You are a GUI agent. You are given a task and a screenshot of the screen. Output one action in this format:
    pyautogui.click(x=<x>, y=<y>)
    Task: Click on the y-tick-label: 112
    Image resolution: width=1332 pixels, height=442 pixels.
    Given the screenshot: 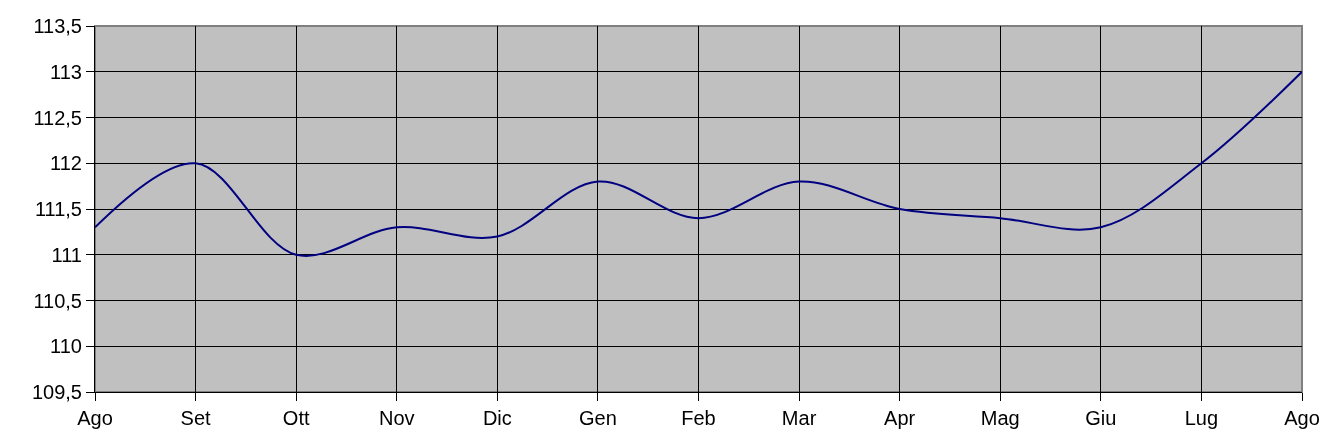 What is the action you would take?
    pyautogui.click(x=66, y=163)
    